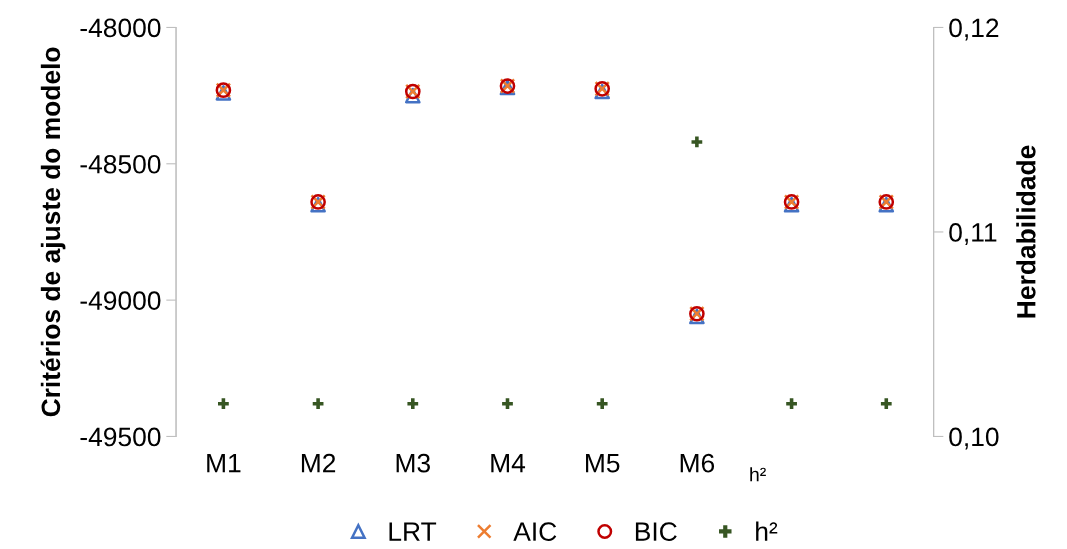  Describe the element at coordinates (413, 531) in the screenshot. I see `legend-label: LRT` at that location.